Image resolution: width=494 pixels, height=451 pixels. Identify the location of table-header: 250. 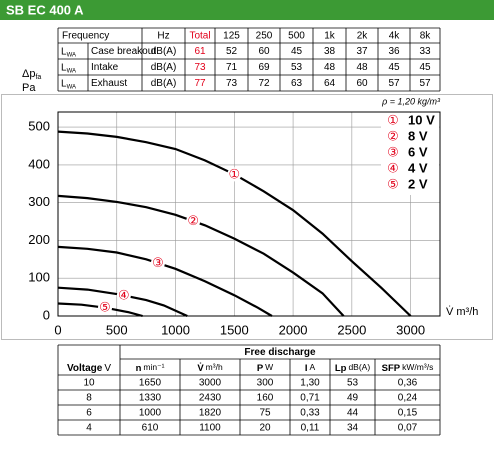
(264, 36).